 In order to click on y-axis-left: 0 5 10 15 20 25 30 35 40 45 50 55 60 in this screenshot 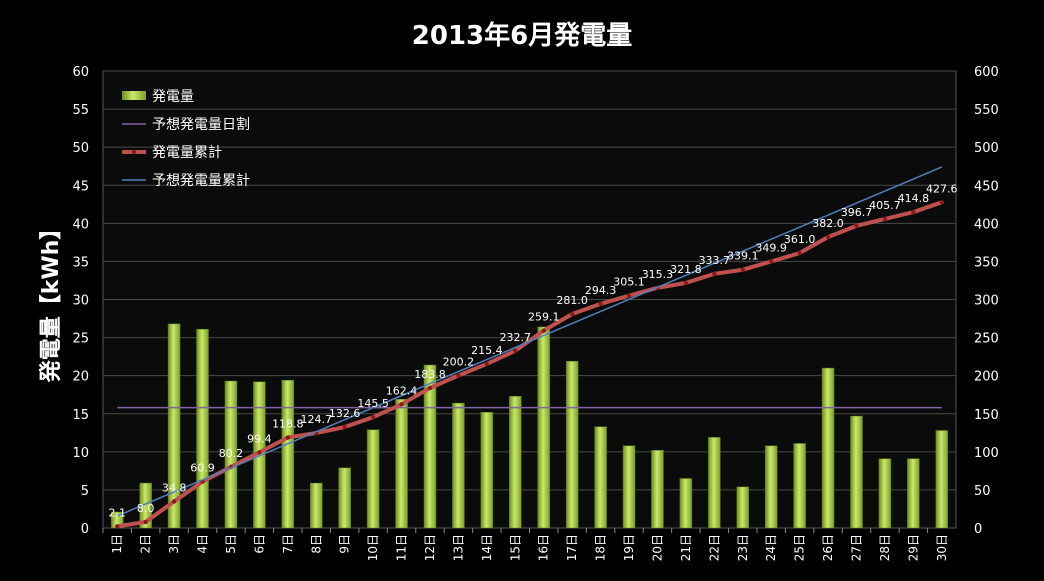, I will do `click(80, 301)`.